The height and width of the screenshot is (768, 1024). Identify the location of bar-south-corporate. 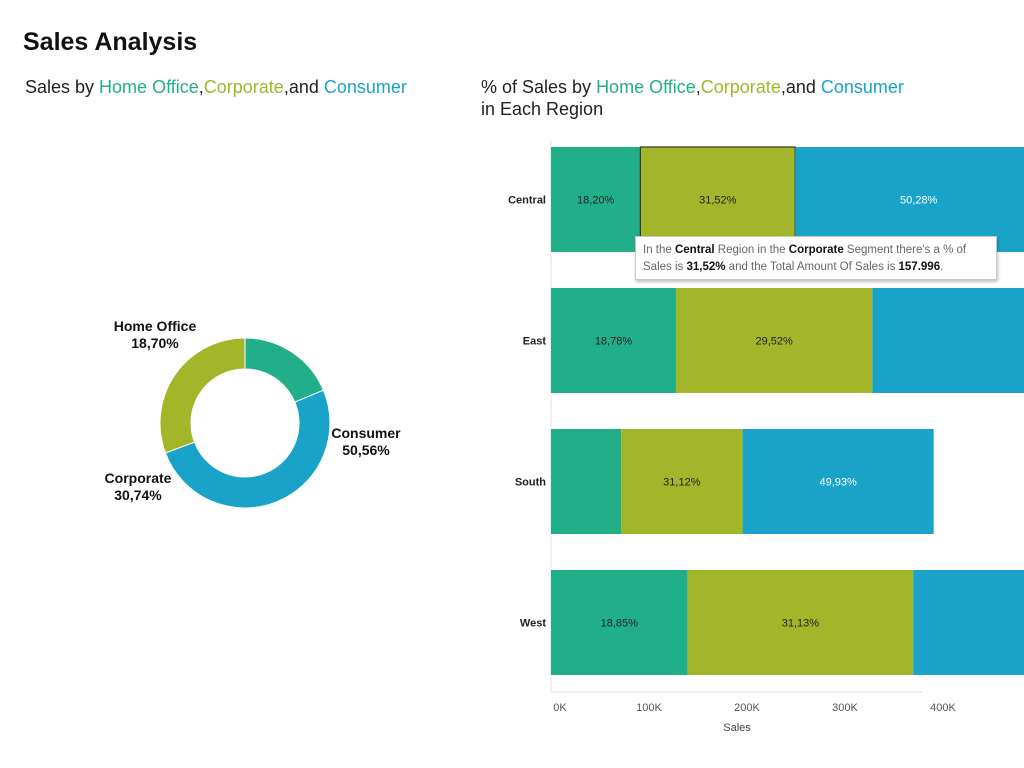
(682, 481).